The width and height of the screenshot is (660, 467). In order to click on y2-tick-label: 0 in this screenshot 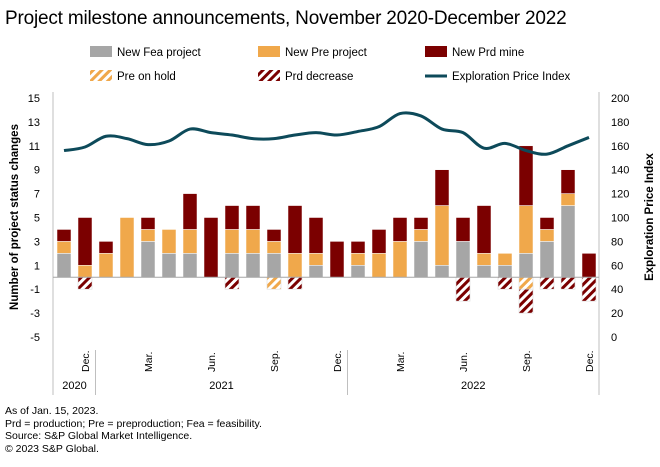, I will do `click(614, 338)`.